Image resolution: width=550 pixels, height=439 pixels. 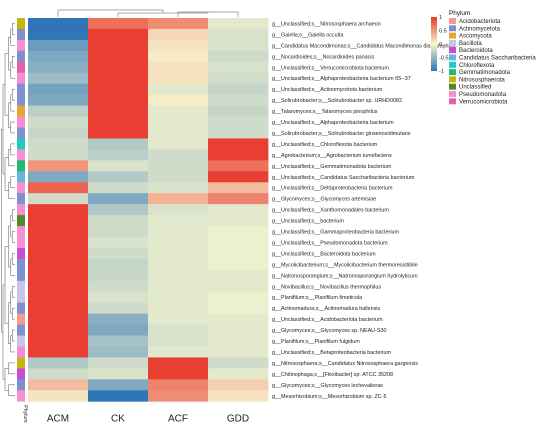 What do you see at coordinates (329, 331) in the screenshot?
I see `row-label: g__Glycomyces;s__Glycomyces sp. NEAU-S30` at bounding box center [329, 331].